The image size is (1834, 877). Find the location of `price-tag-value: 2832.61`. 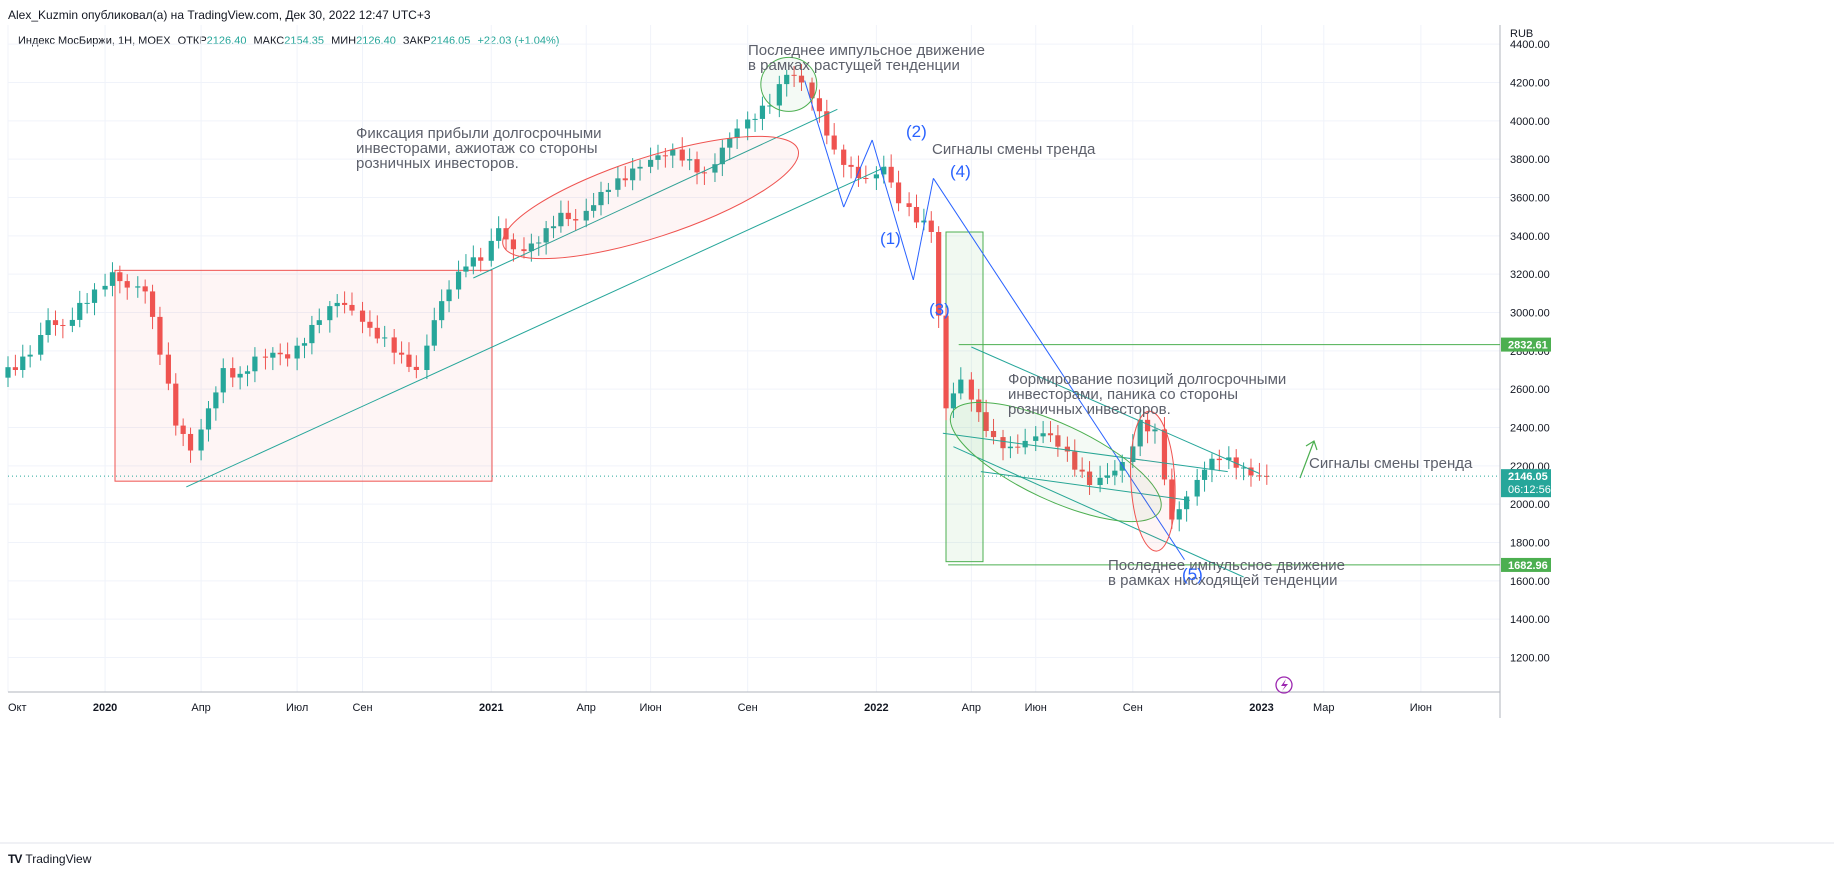

price-tag-value: 2832.61 is located at coordinates (1528, 346).